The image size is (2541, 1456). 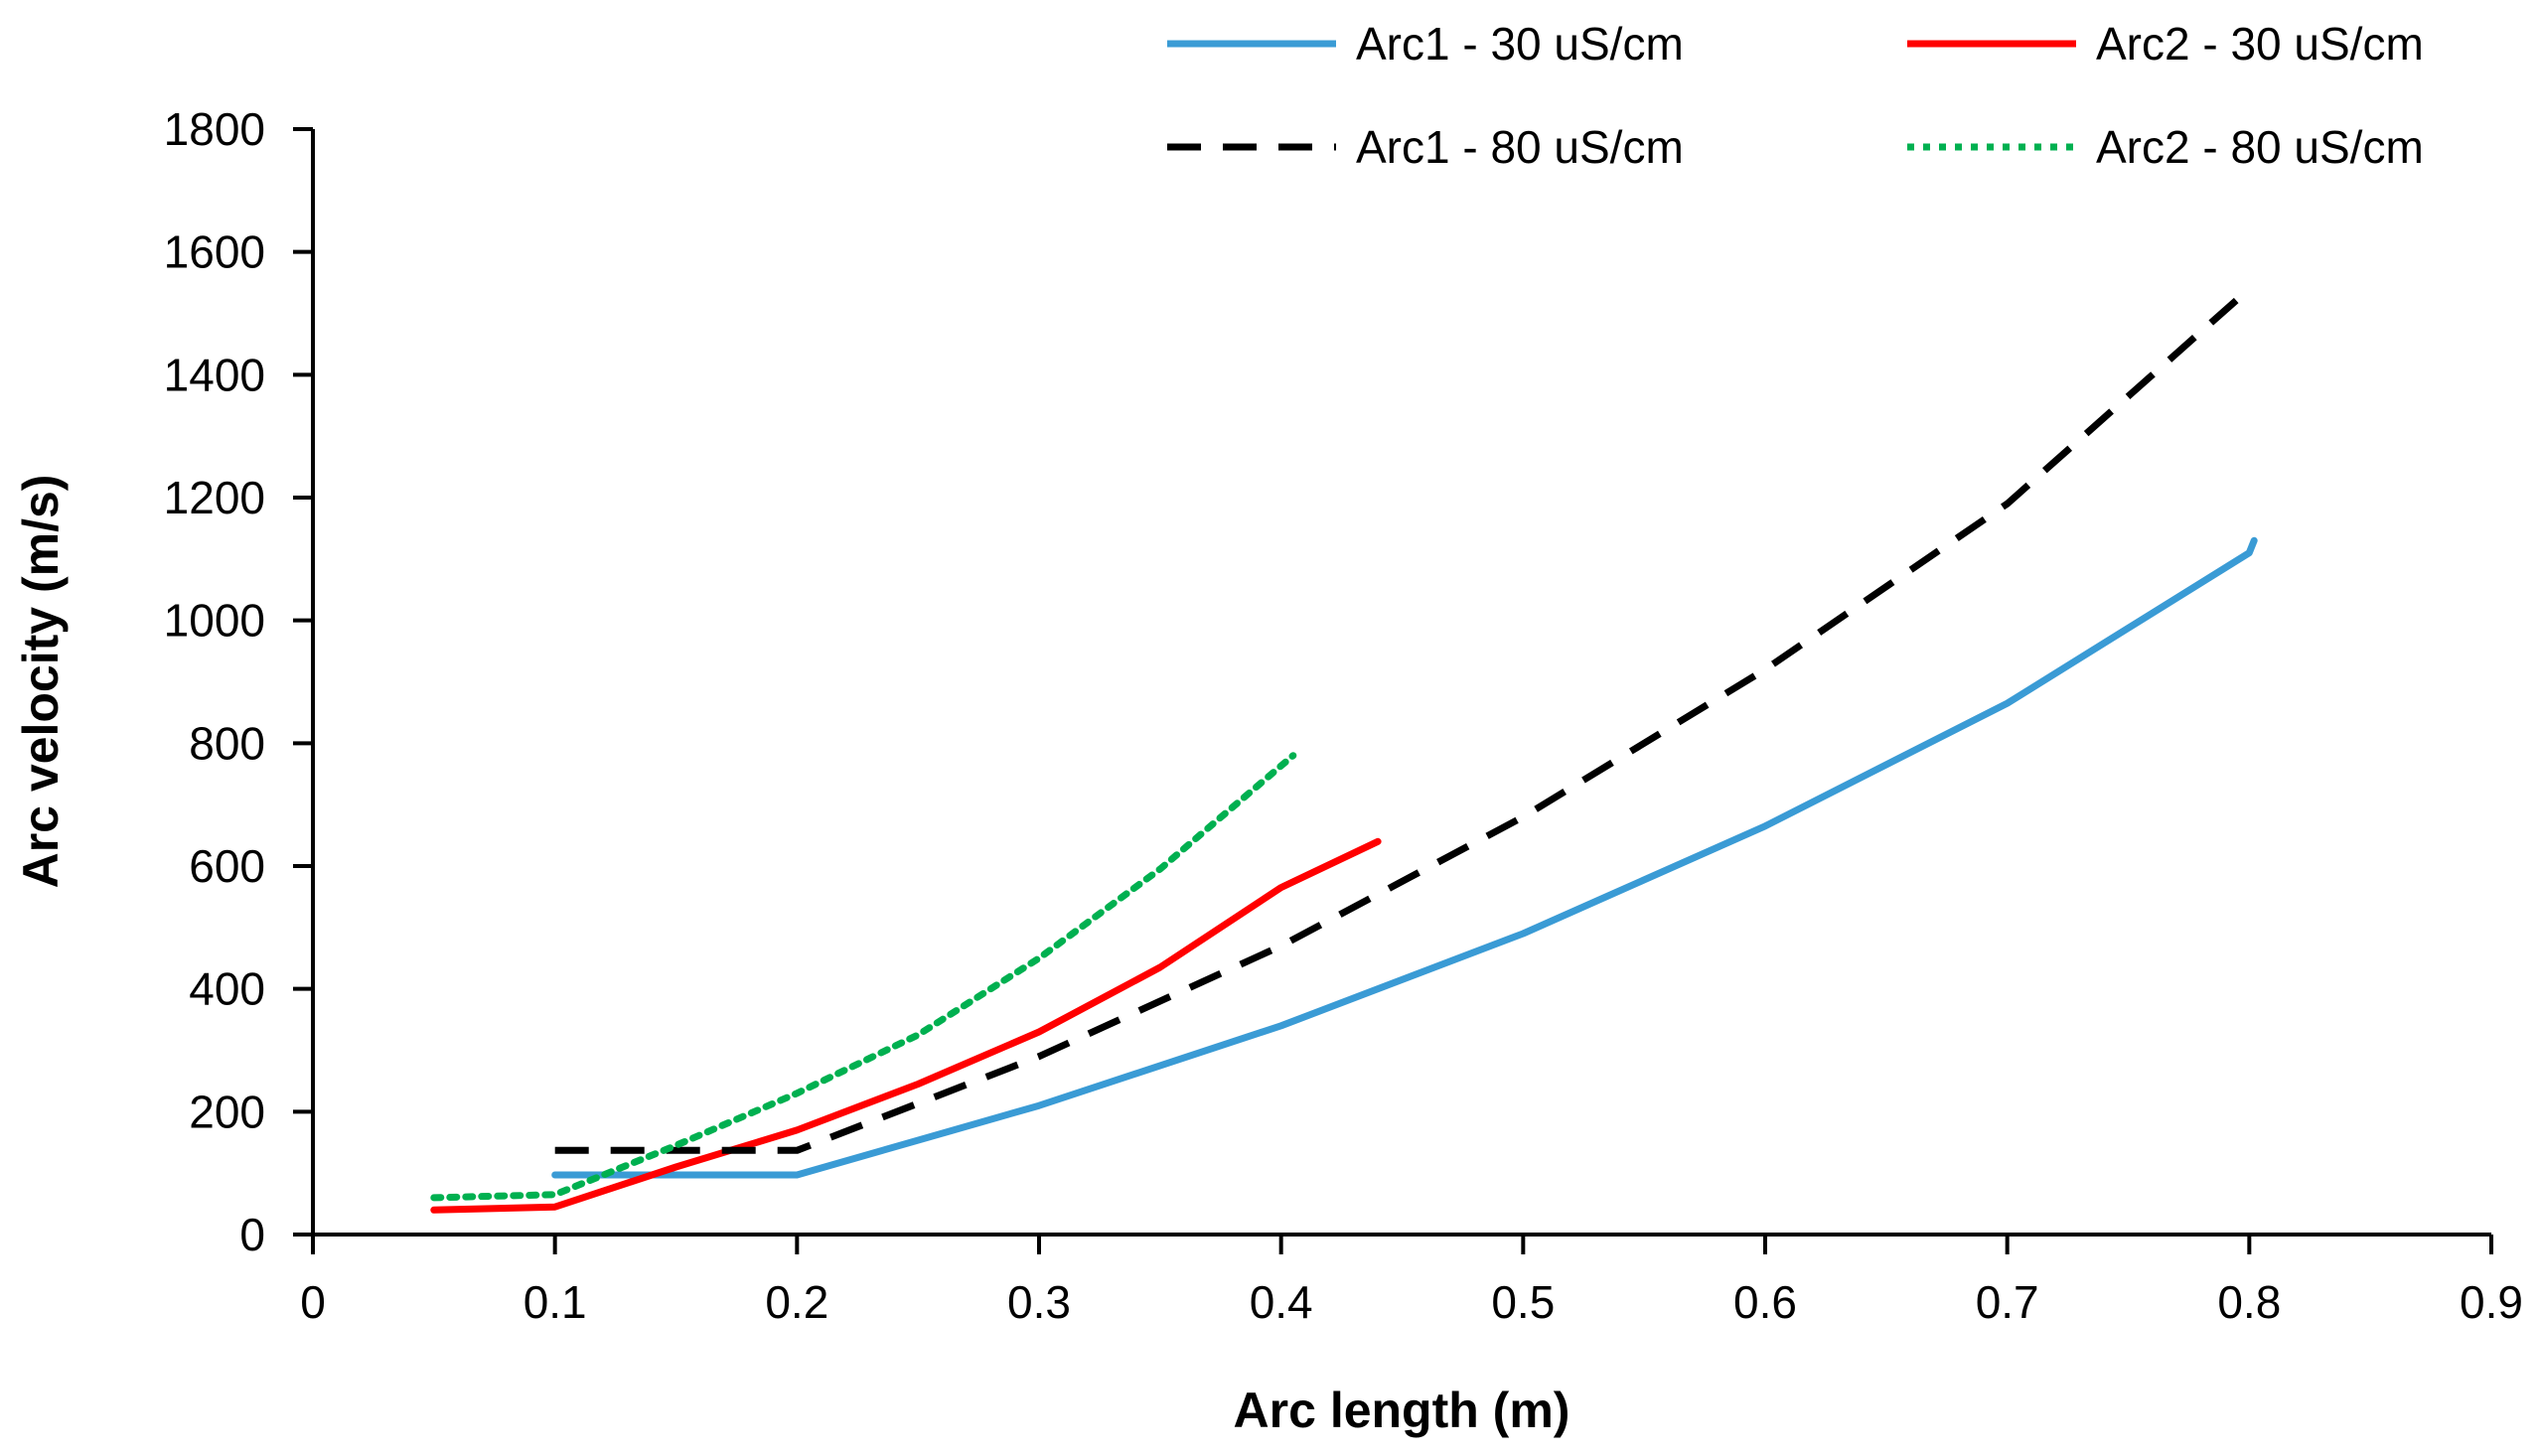 I want to click on y-tick-label: 1800, so click(x=214, y=129).